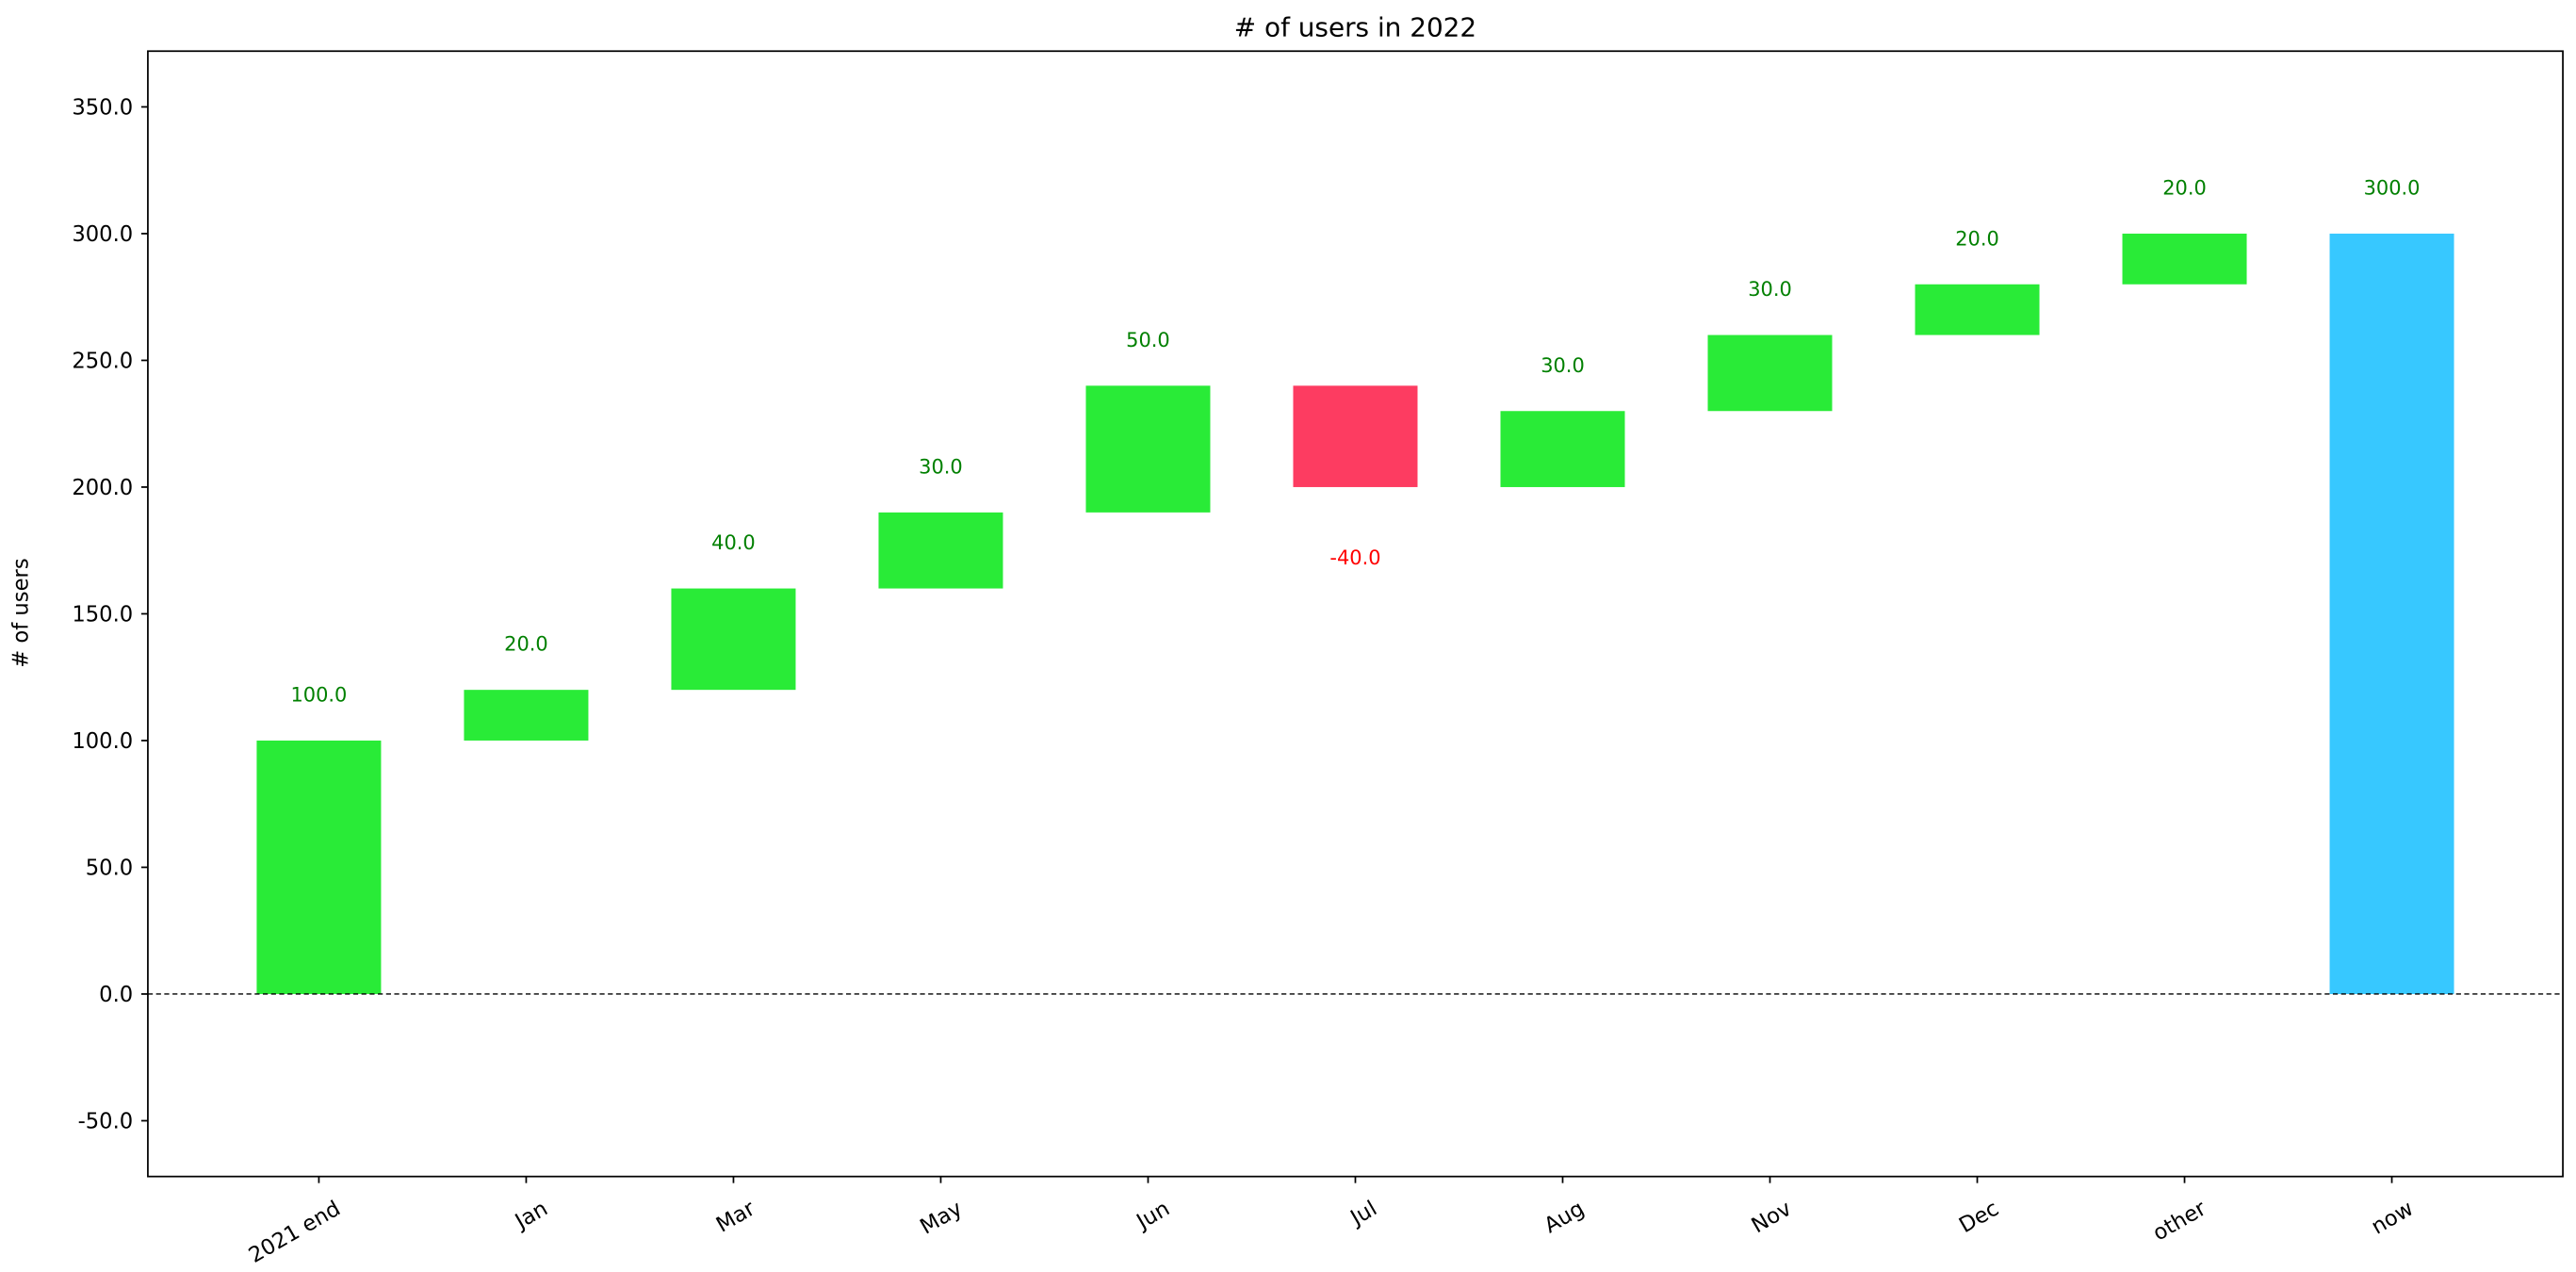 The height and width of the screenshot is (1272, 2576). What do you see at coordinates (1355, 436) in the screenshot?
I see `bar-jul` at bounding box center [1355, 436].